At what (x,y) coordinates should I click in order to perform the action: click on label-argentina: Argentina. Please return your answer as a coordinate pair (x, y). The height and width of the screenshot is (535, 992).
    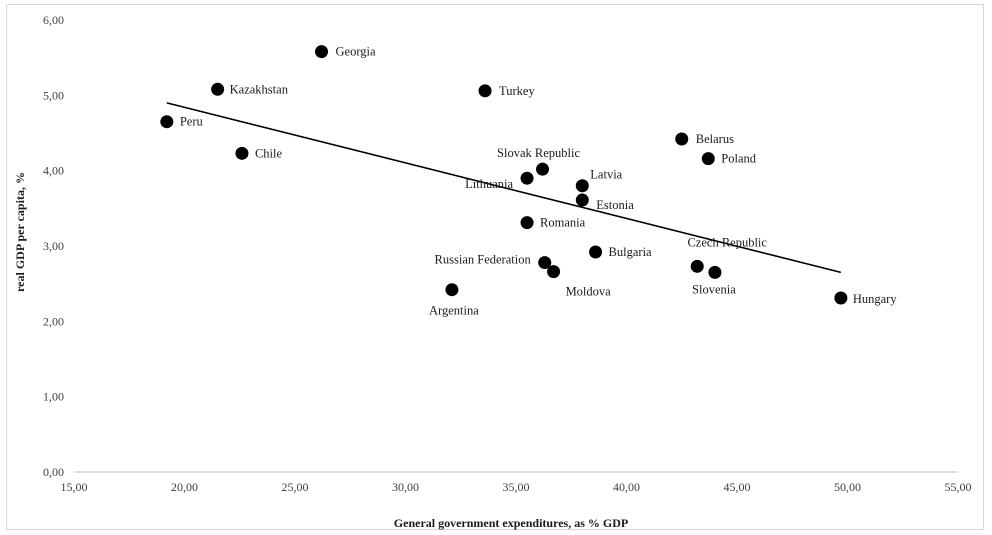
    Looking at the image, I should click on (454, 311).